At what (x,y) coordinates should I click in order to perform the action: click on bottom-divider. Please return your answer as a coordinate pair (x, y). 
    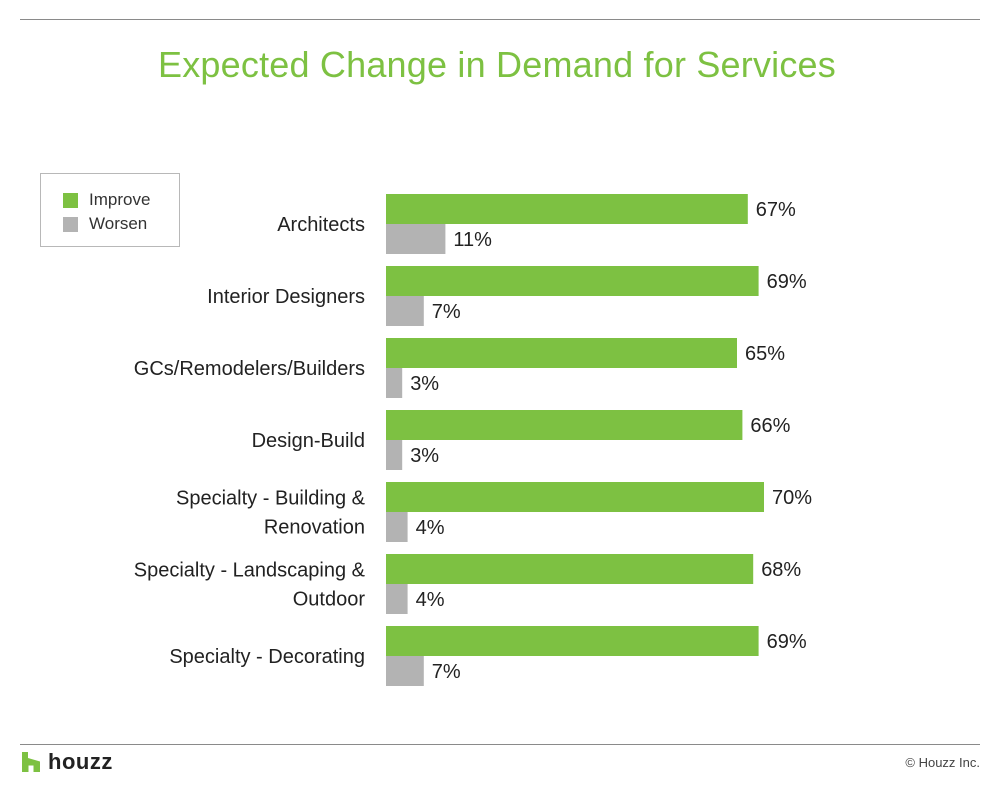
    Looking at the image, I should click on (500, 744).